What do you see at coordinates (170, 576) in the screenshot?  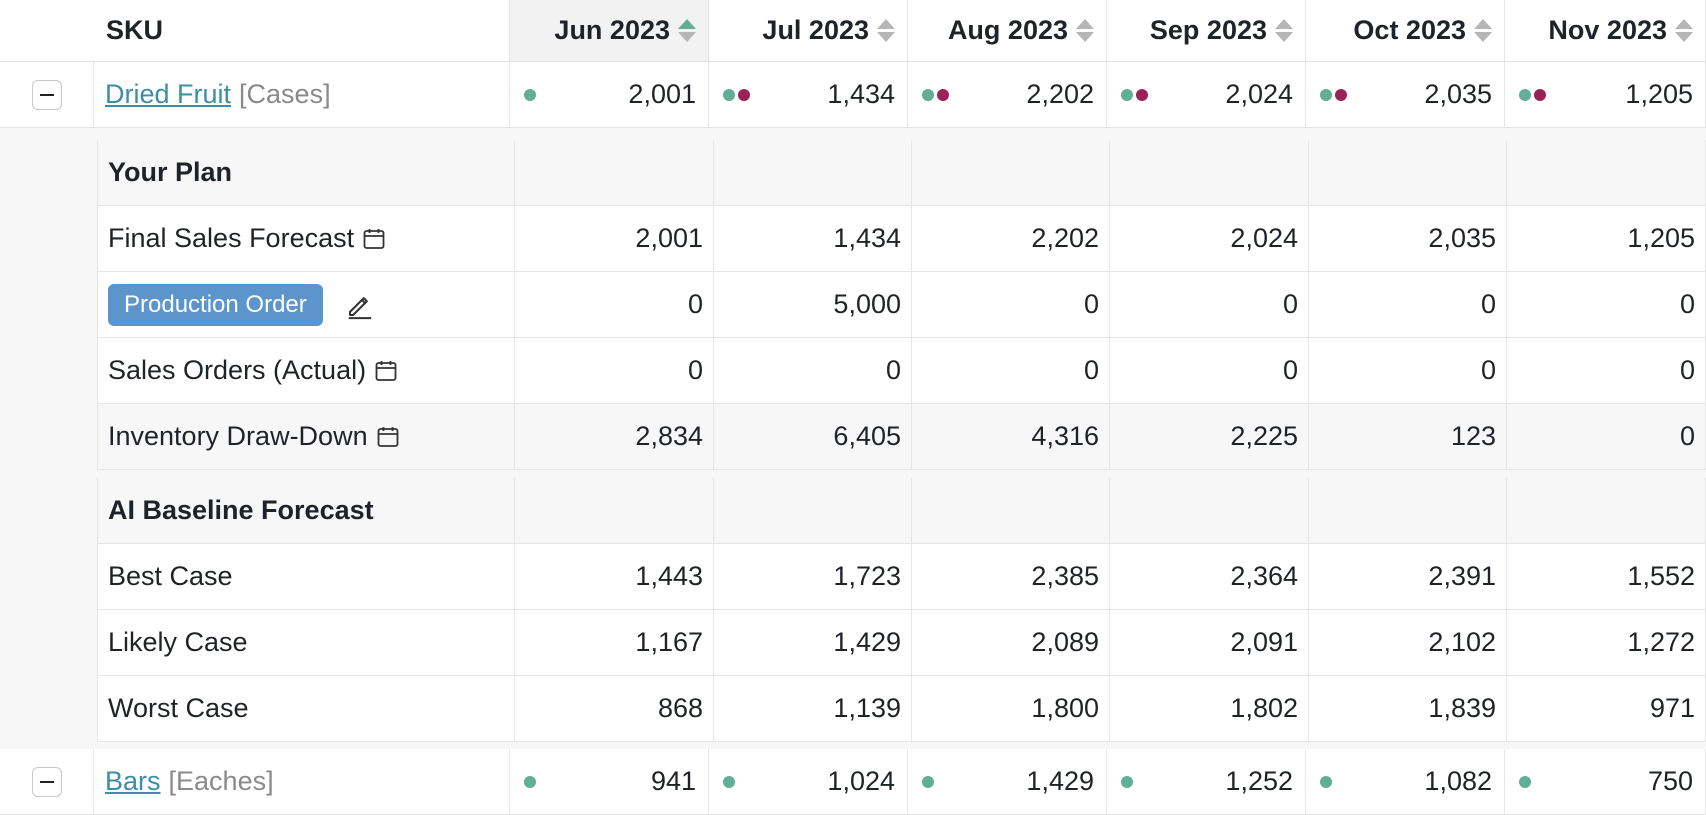 I see `detail-row-label-text: Best Case` at bounding box center [170, 576].